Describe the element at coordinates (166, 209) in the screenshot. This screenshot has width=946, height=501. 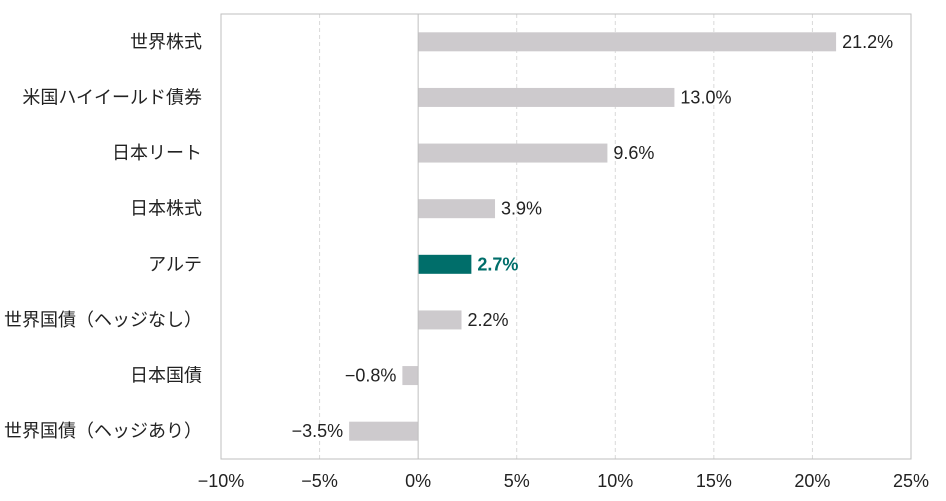
I see `category-label: 日本株式` at that location.